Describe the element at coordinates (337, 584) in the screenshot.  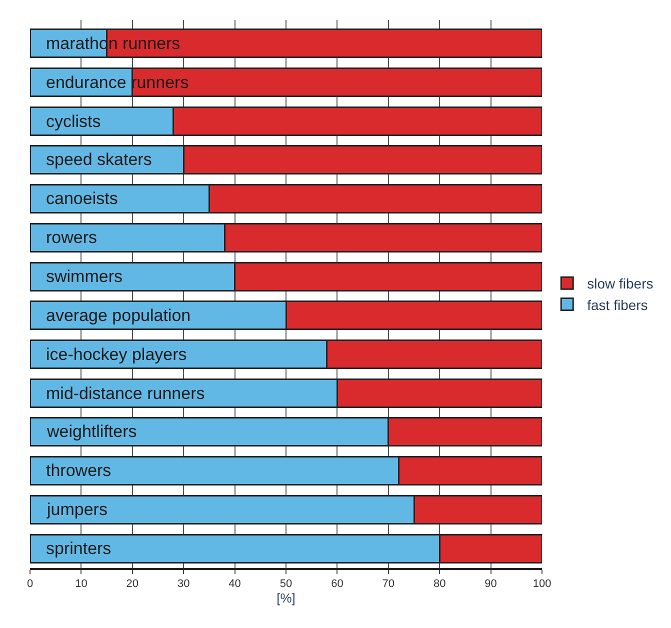
I see `x-tick-label: 60` at that location.